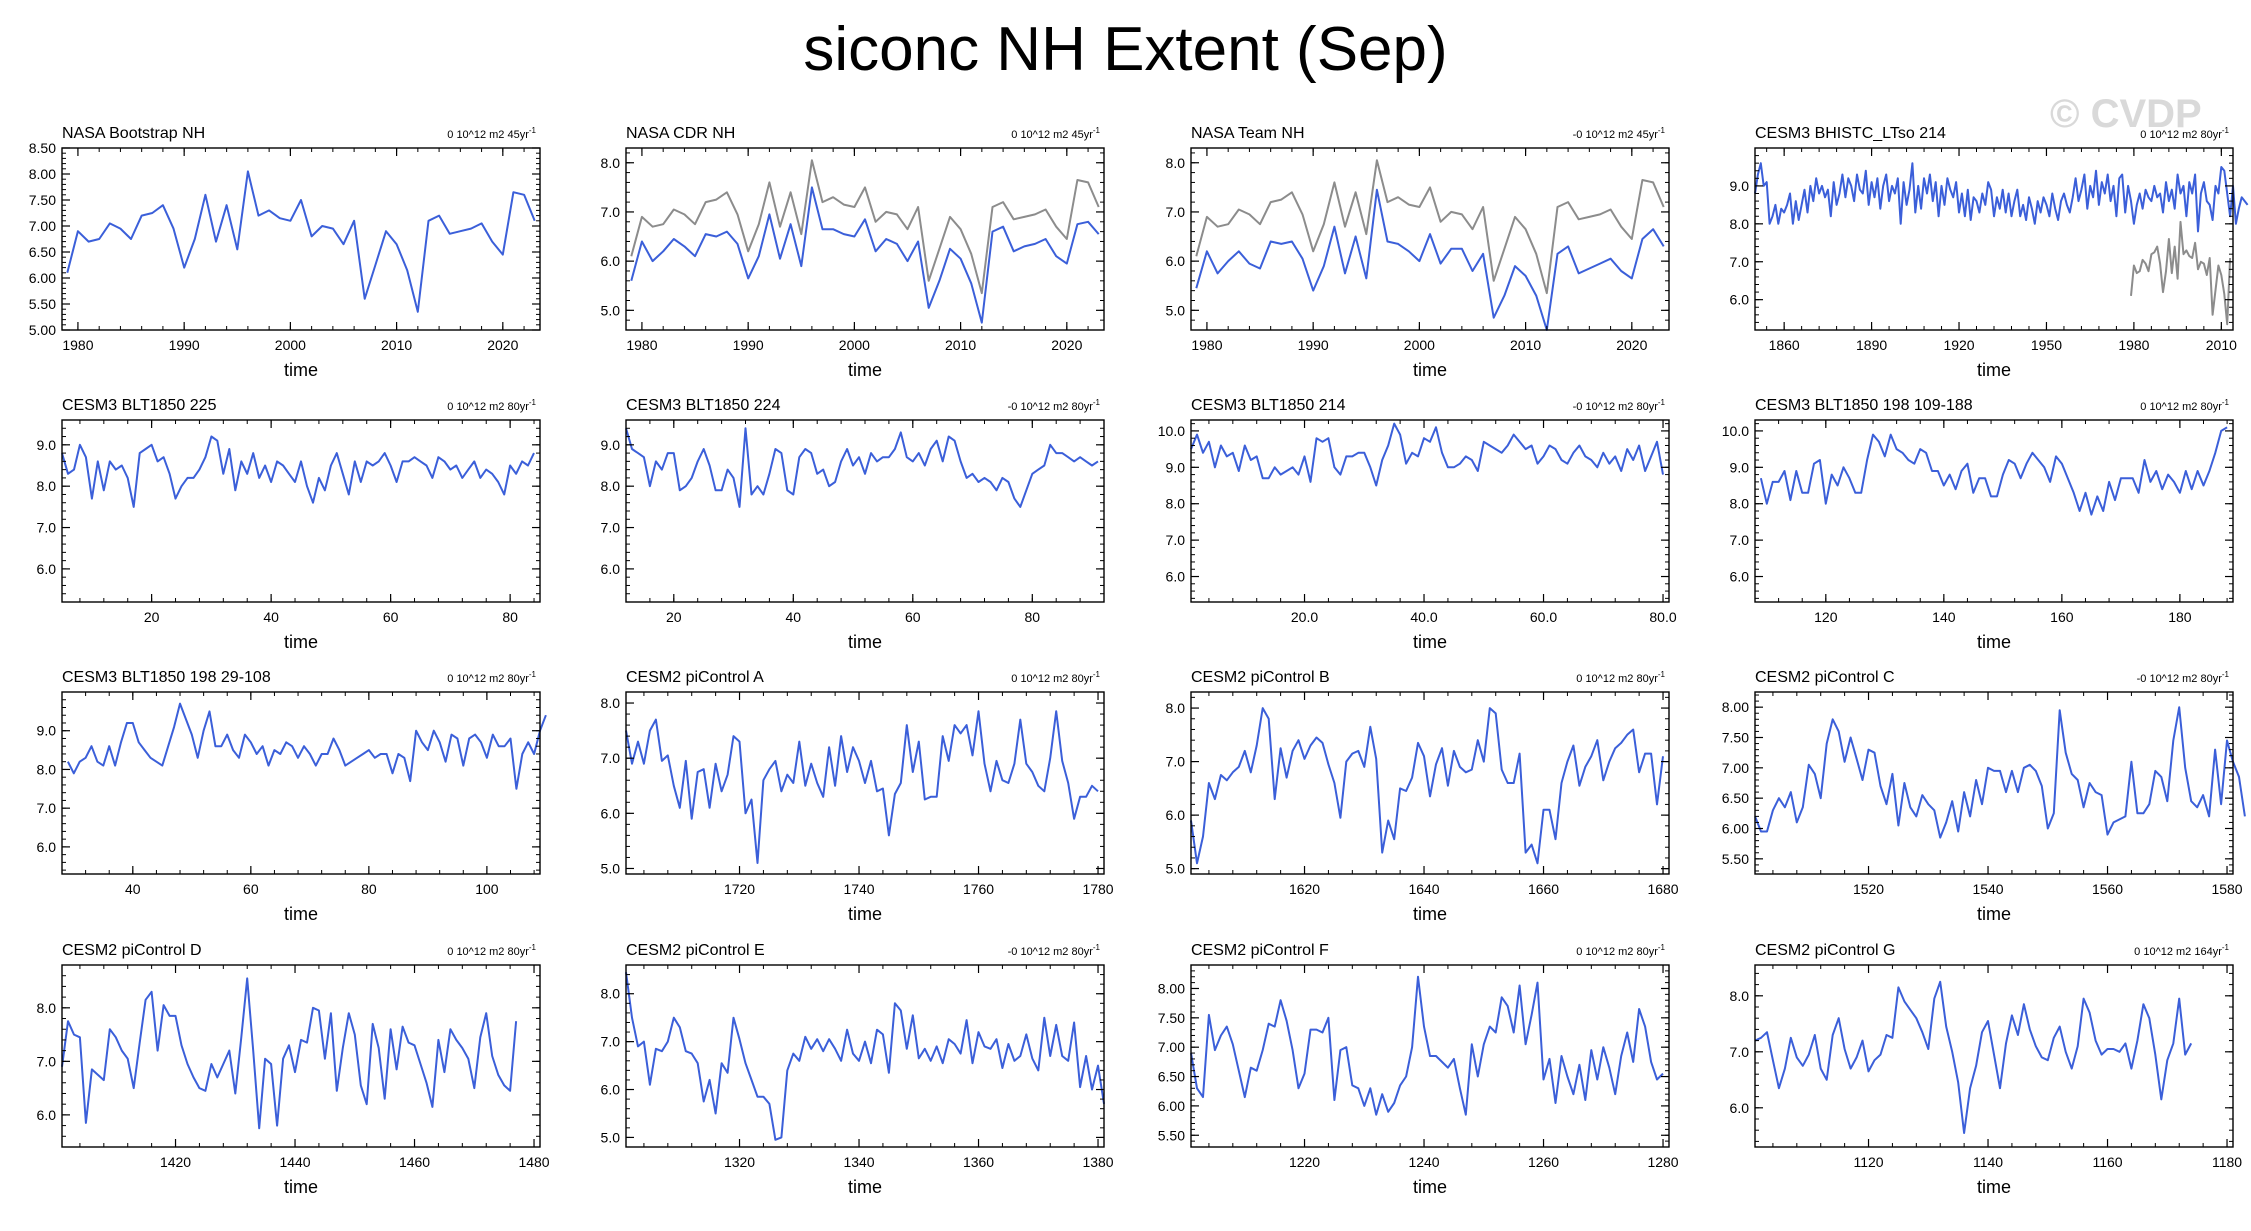  What do you see at coordinates (414, 1162) in the screenshot?
I see `x-tick-label: 1460` at bounding box center [414, 1162].